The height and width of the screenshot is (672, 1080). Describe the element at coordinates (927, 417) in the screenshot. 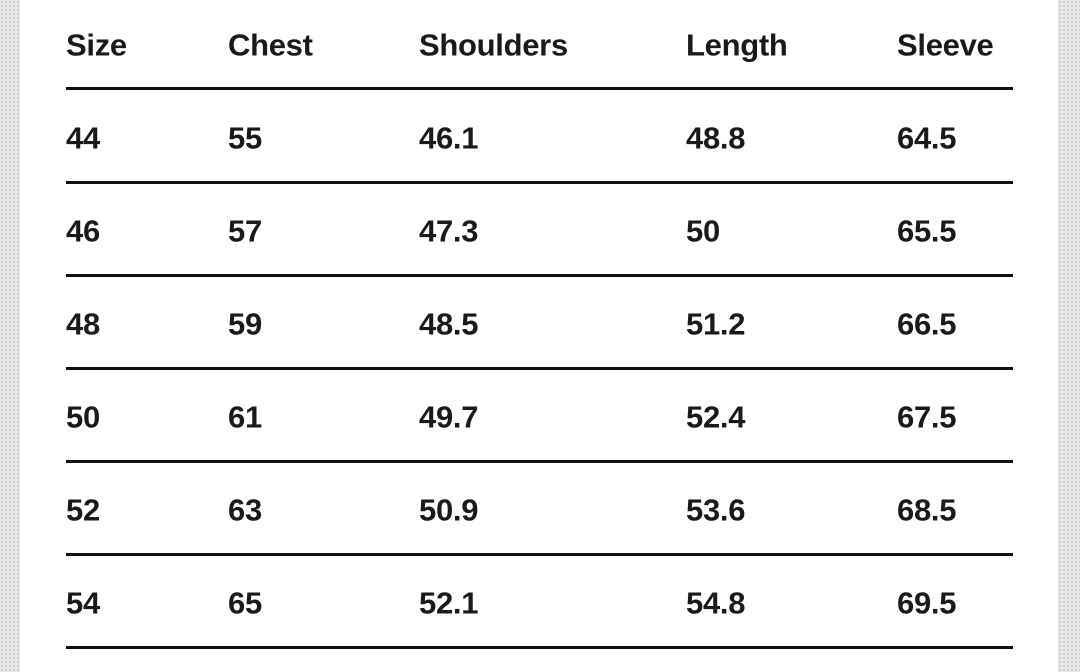

I see `table-cell: 67.5` at that location.